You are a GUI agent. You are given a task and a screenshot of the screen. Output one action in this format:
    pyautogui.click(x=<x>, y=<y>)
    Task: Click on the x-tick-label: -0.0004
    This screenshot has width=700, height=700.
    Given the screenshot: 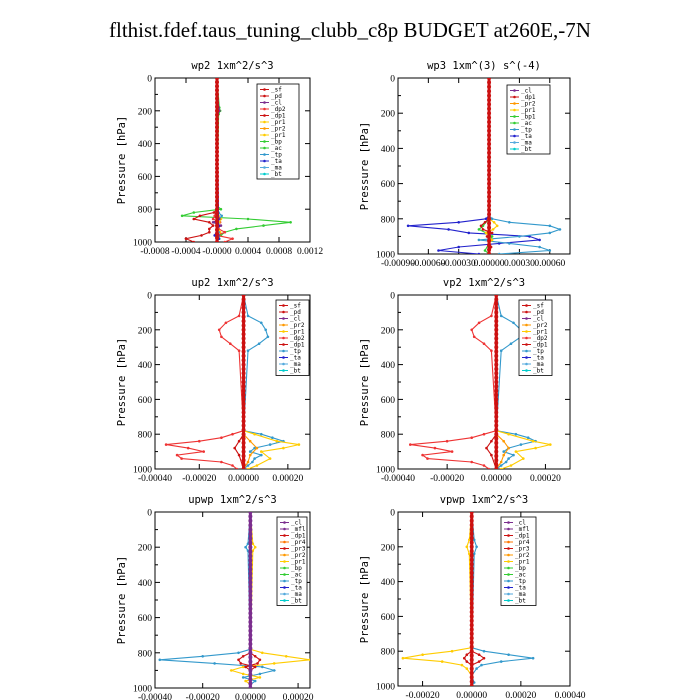 What is the action you would take?
    pyautogui.click(x=186, y=252)
    